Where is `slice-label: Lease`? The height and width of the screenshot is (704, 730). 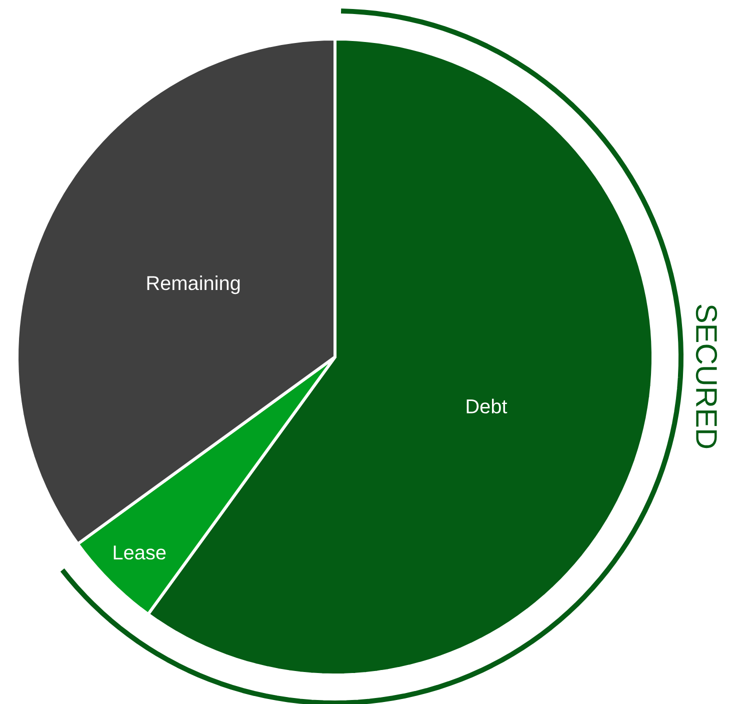 slice-label: Lease is located at coordinates (140, 553).